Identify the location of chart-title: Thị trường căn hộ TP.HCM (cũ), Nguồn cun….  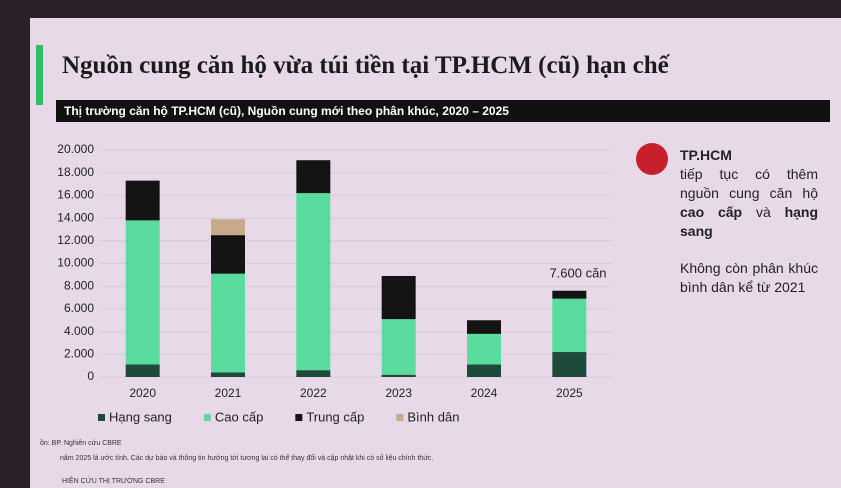
(443, 111).